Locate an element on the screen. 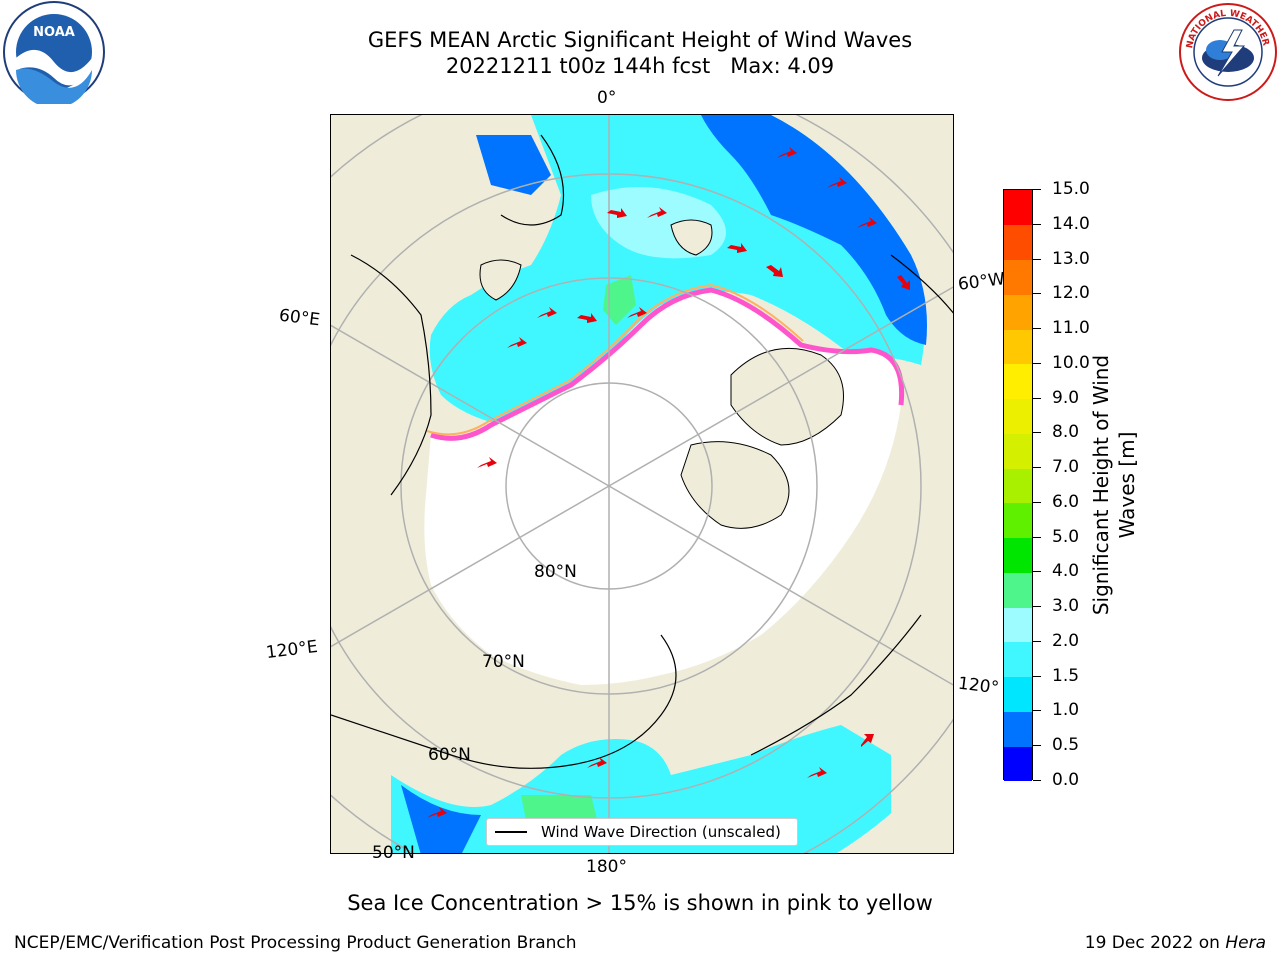  meridian-60w is located at coordinates (780, 386).